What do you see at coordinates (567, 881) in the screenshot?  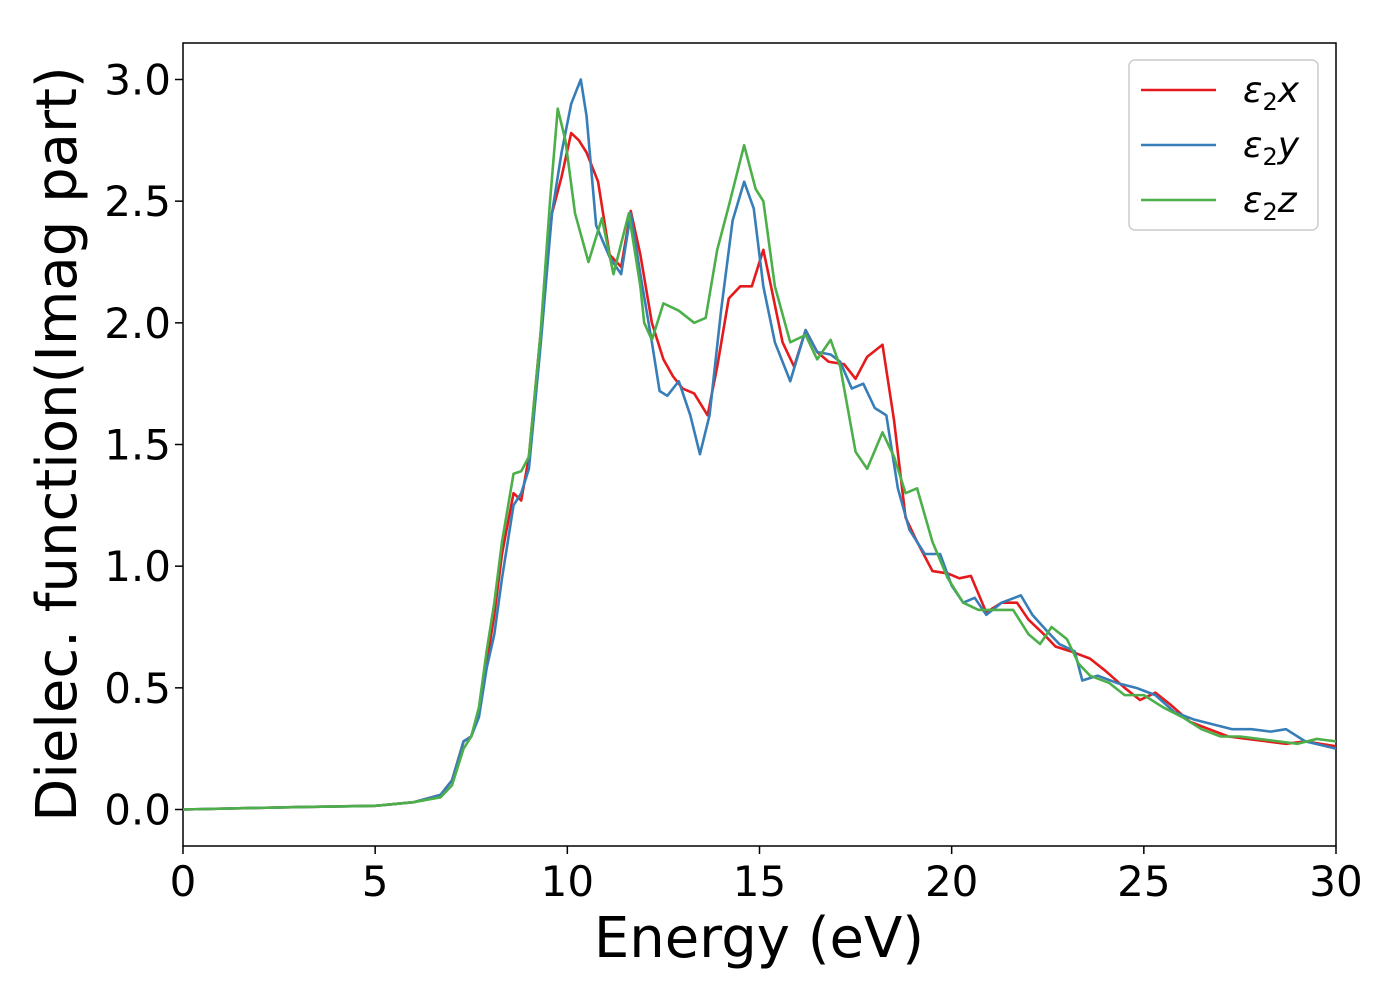 I see `x-tick-label: 10` at bounding box center [567, 881].